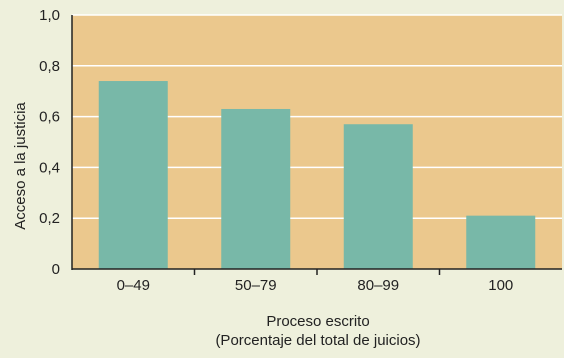 The width and height of the screenshot is (564, 358). I want to click on x-tick-label: 80–99, so click(378, 285).